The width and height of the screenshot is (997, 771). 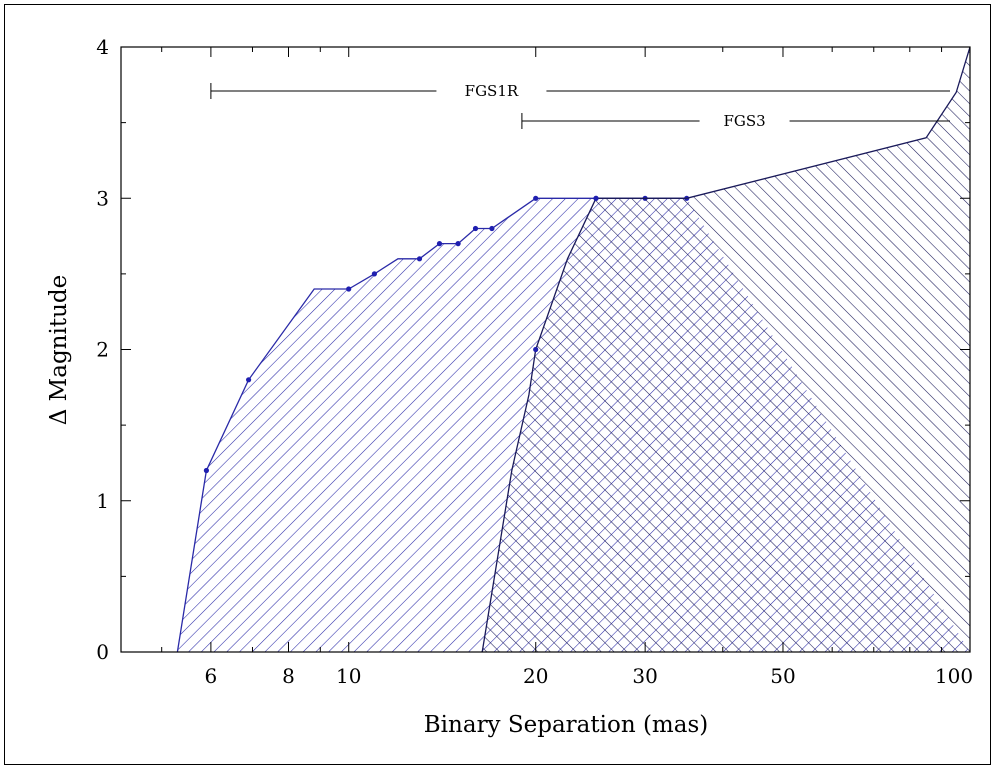 What do you see at coordinates (102, 350) in the screenshot?
I see `y-tick-label: 2` at bounding box center [102, 350].